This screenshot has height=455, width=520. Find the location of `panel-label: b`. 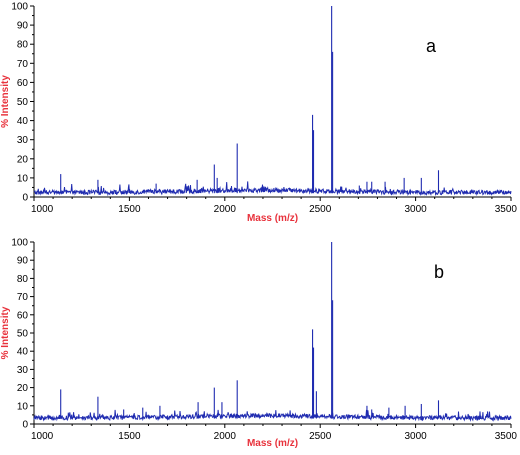

panel-label: b is located at coordinates (439, 272).